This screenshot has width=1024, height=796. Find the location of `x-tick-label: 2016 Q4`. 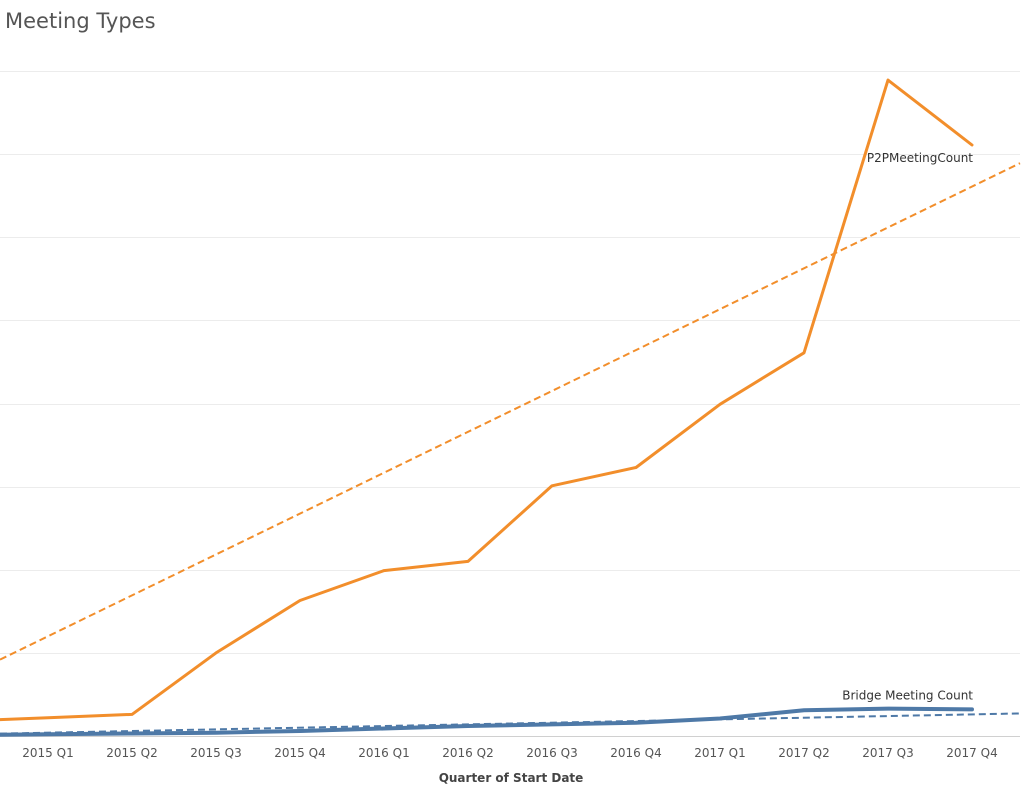

x-tick-label: 2016 Q4 is located at coordinates (635, 753).